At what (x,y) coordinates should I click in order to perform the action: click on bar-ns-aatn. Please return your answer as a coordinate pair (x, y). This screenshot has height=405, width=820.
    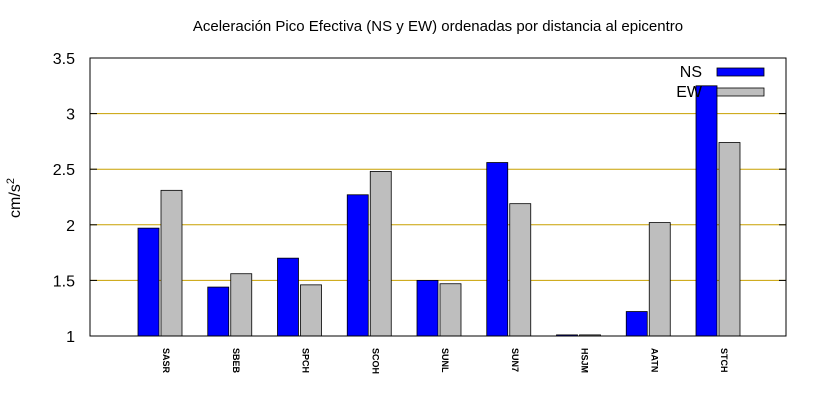
    Looking at the image, I should click on (636, 324).